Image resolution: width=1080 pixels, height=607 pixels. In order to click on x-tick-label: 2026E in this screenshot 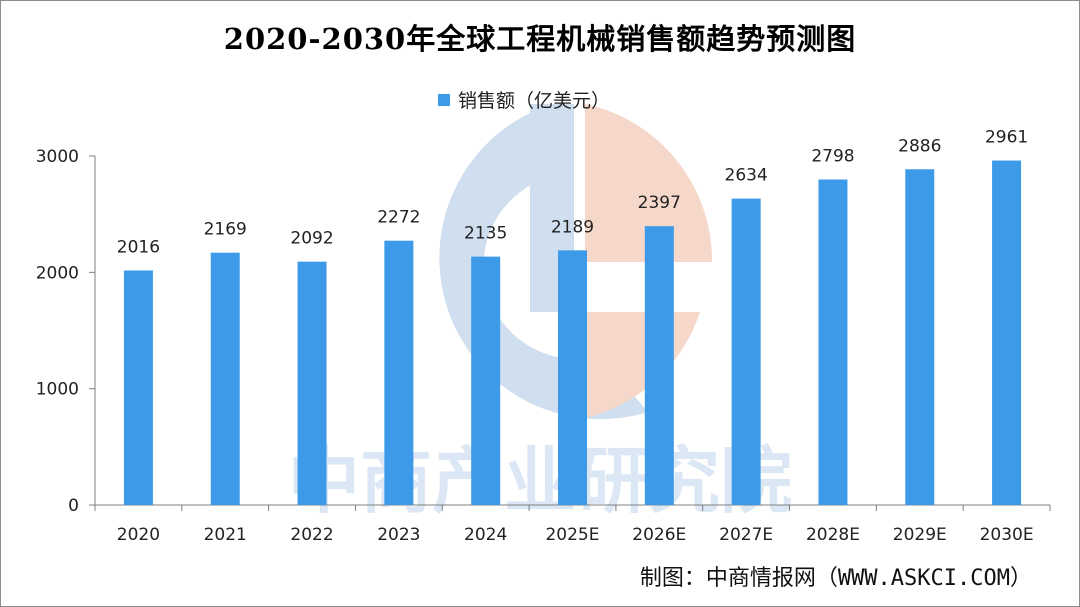, I will do `click(659, 535)`.